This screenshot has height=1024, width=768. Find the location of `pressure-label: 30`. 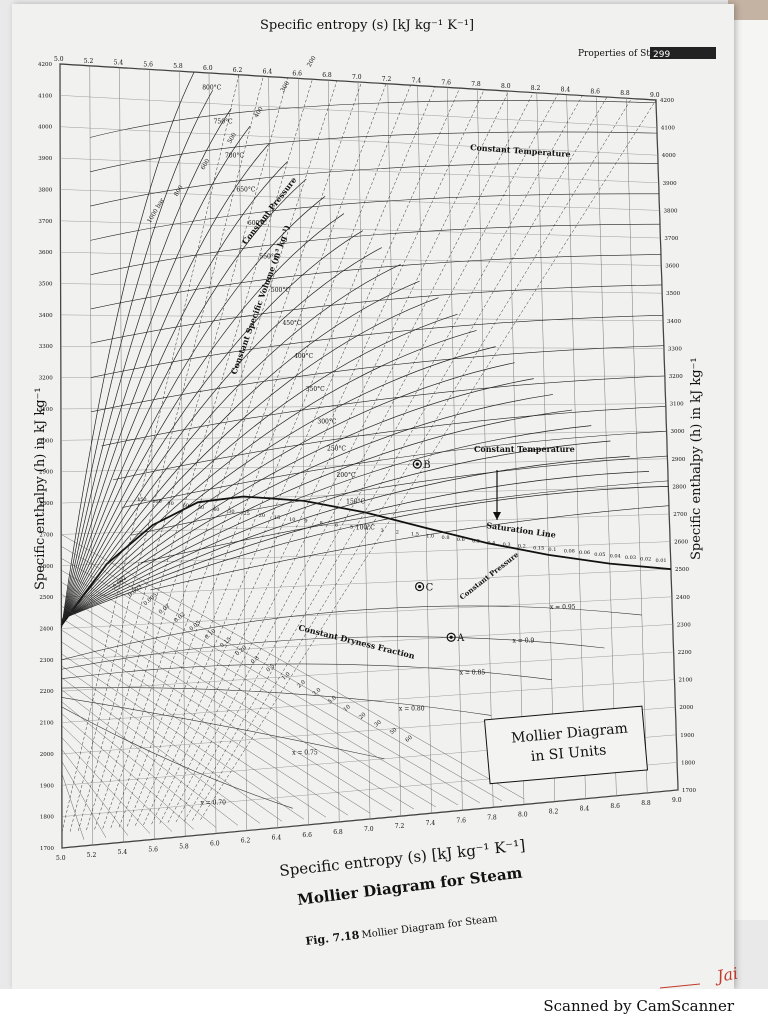

pressure-label: 30 is located at coordinates (231, 512).